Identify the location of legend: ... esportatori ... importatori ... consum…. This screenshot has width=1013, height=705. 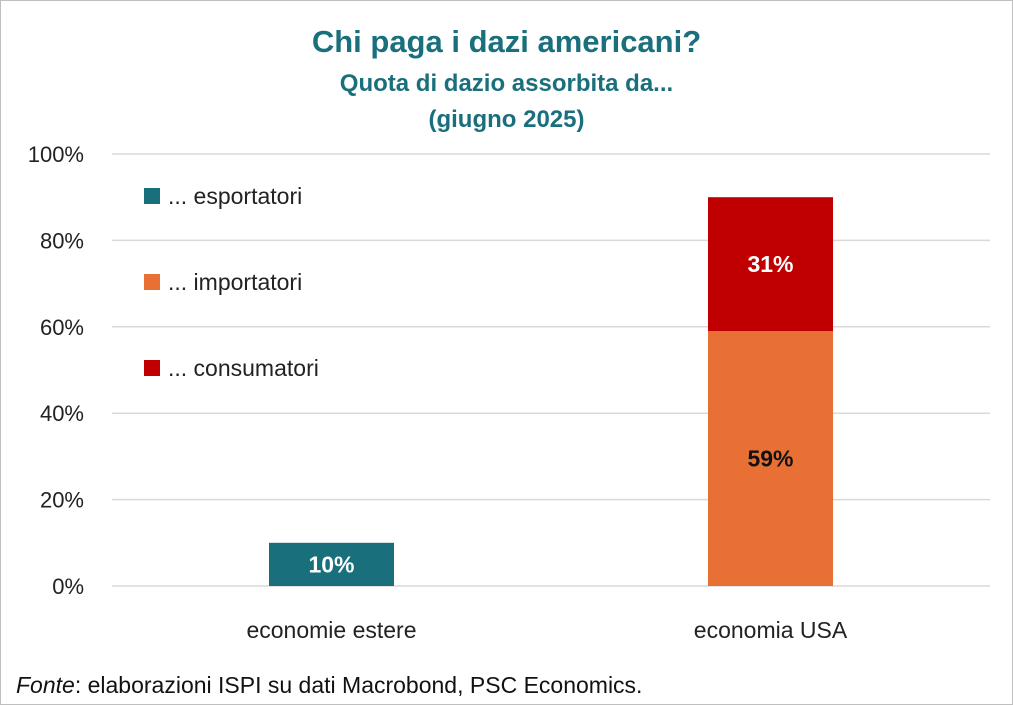
(231, 282).